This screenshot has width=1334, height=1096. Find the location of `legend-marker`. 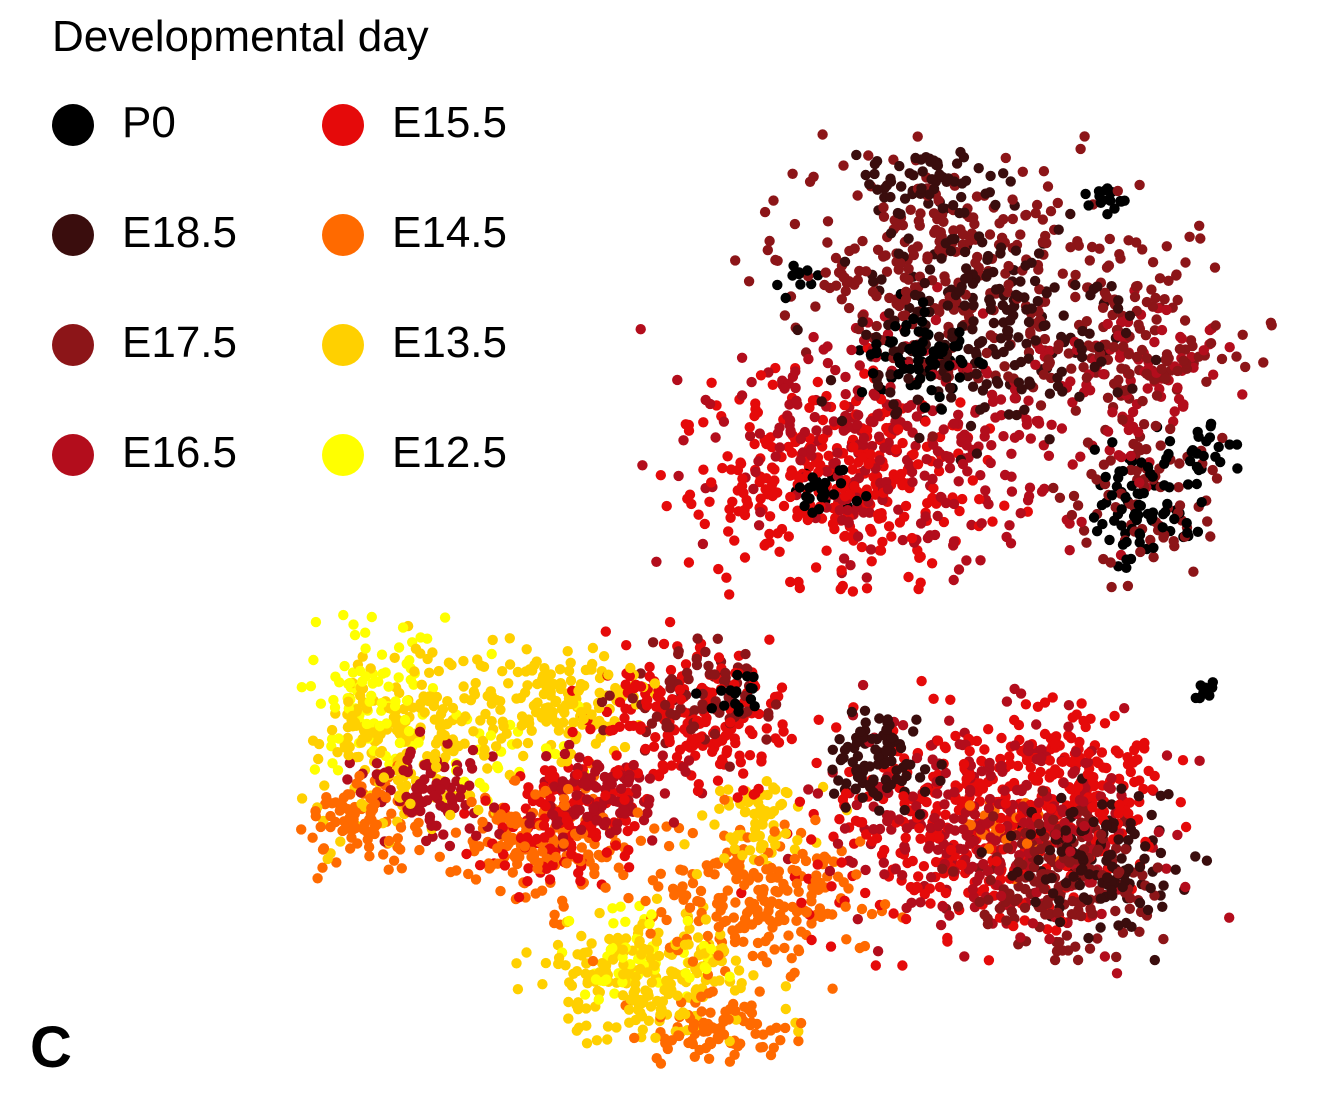

legend-marker is located at coordinates (343, 455).